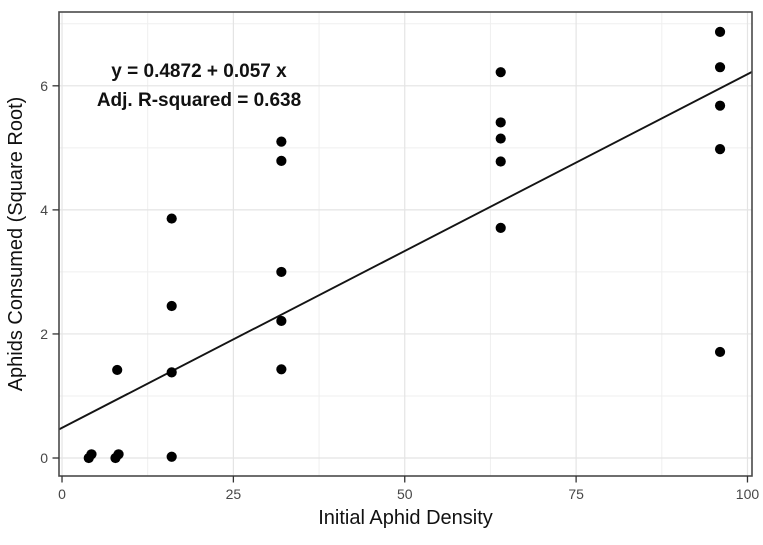  What do you see at coordinates (405, 518) in the screenshot?
I see `x-axis-title: Initial Aphid Density` at bounding box center [405, 518].